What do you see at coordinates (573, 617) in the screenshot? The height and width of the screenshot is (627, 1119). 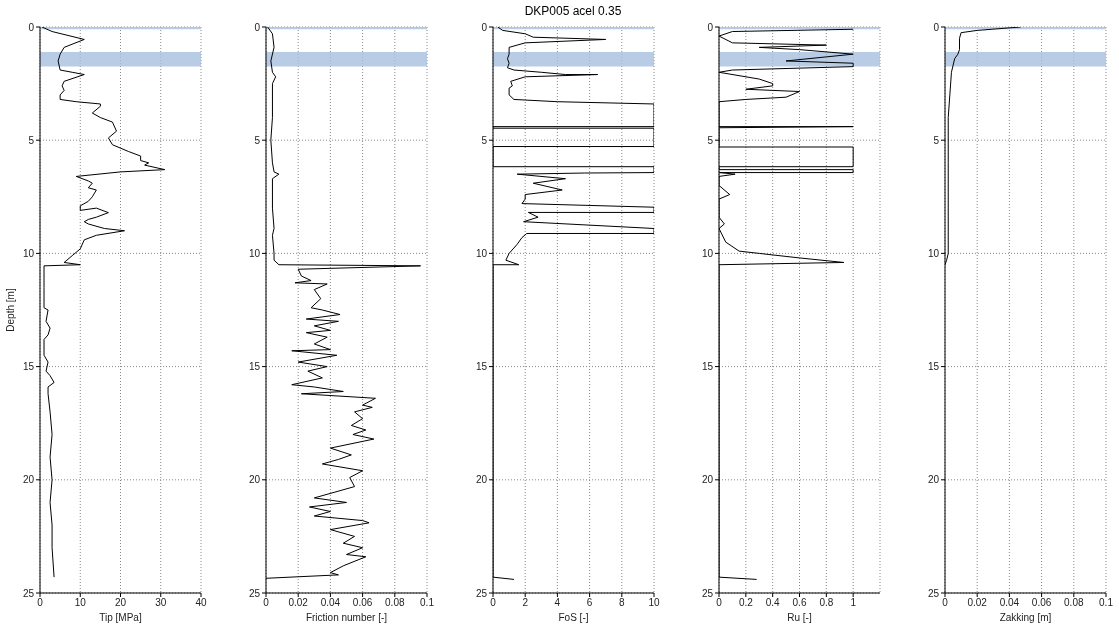 I see `x-axis-title: FoS [-]` at bounding box center [573, 617].